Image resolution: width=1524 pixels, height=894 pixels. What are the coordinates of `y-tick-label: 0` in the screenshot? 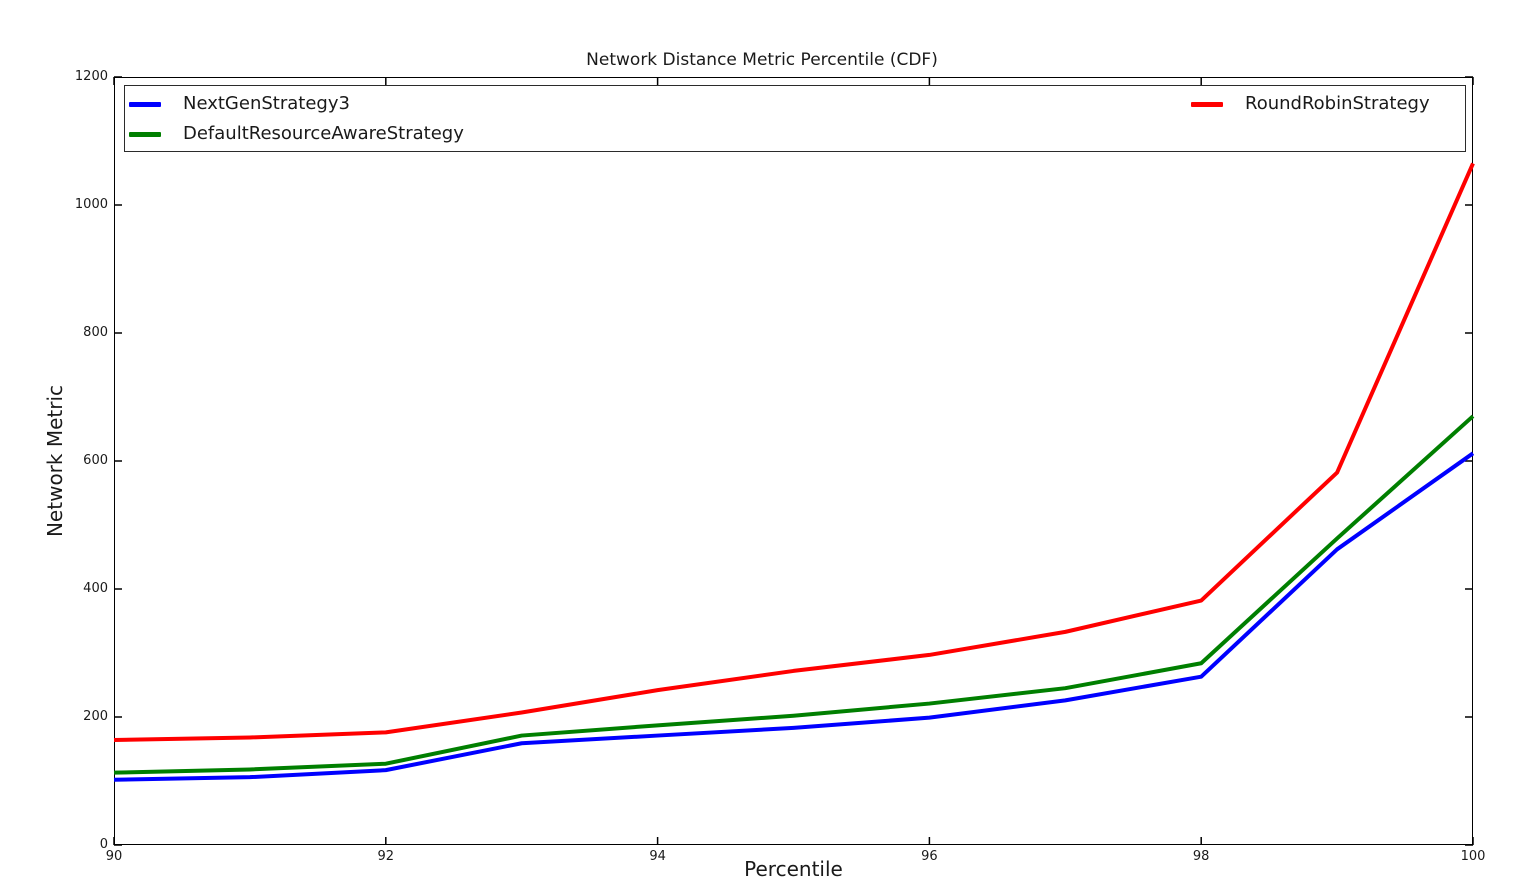 It's located at (103, 844).